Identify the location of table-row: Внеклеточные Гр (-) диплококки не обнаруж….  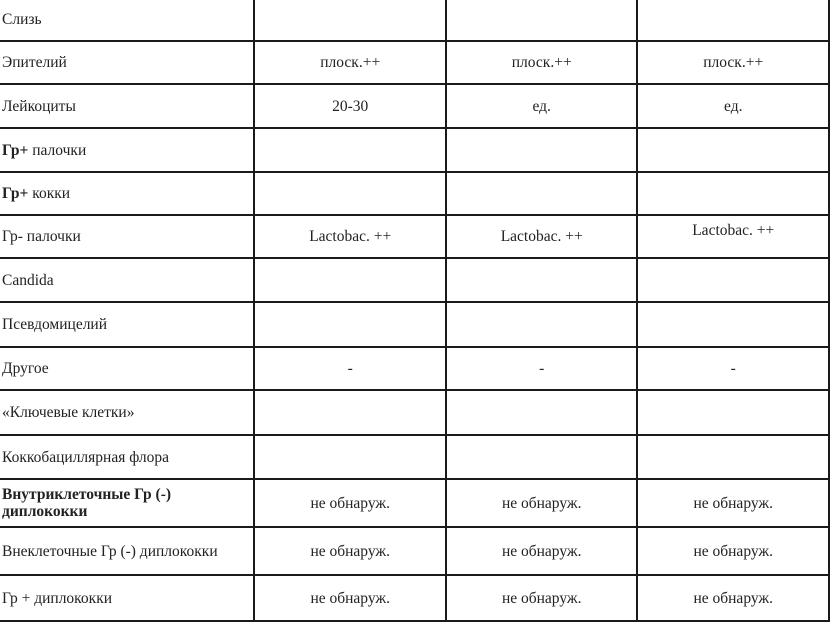
(415, 551).